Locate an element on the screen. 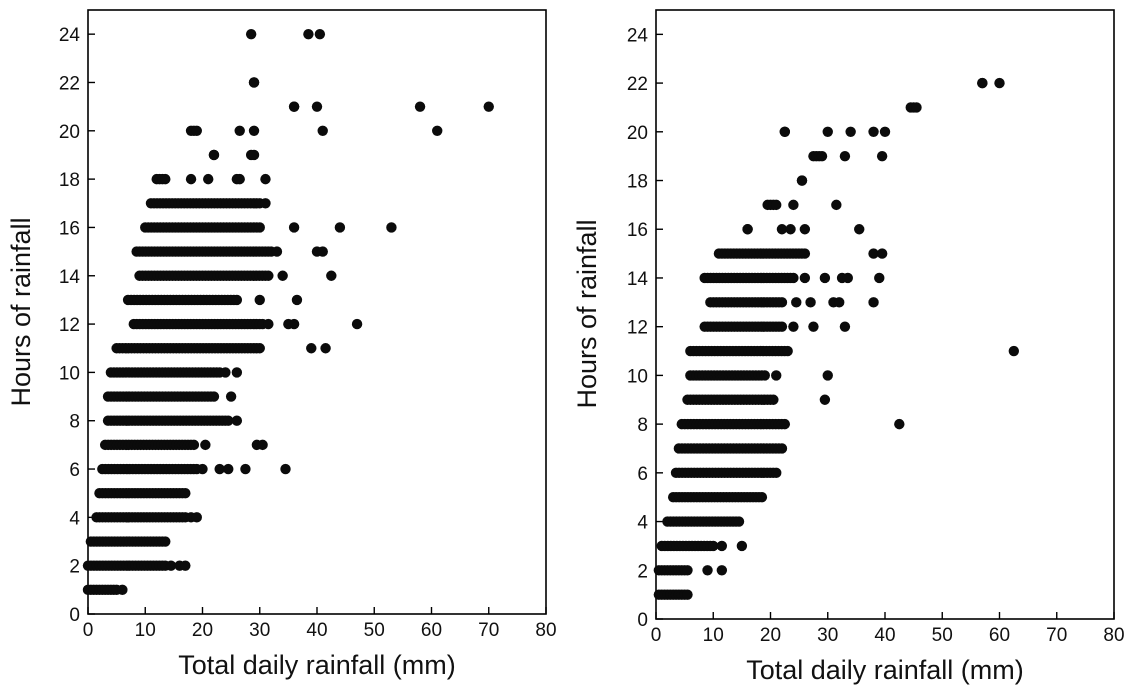  y-tick-label: 12 is located at coordinates (637, 328).